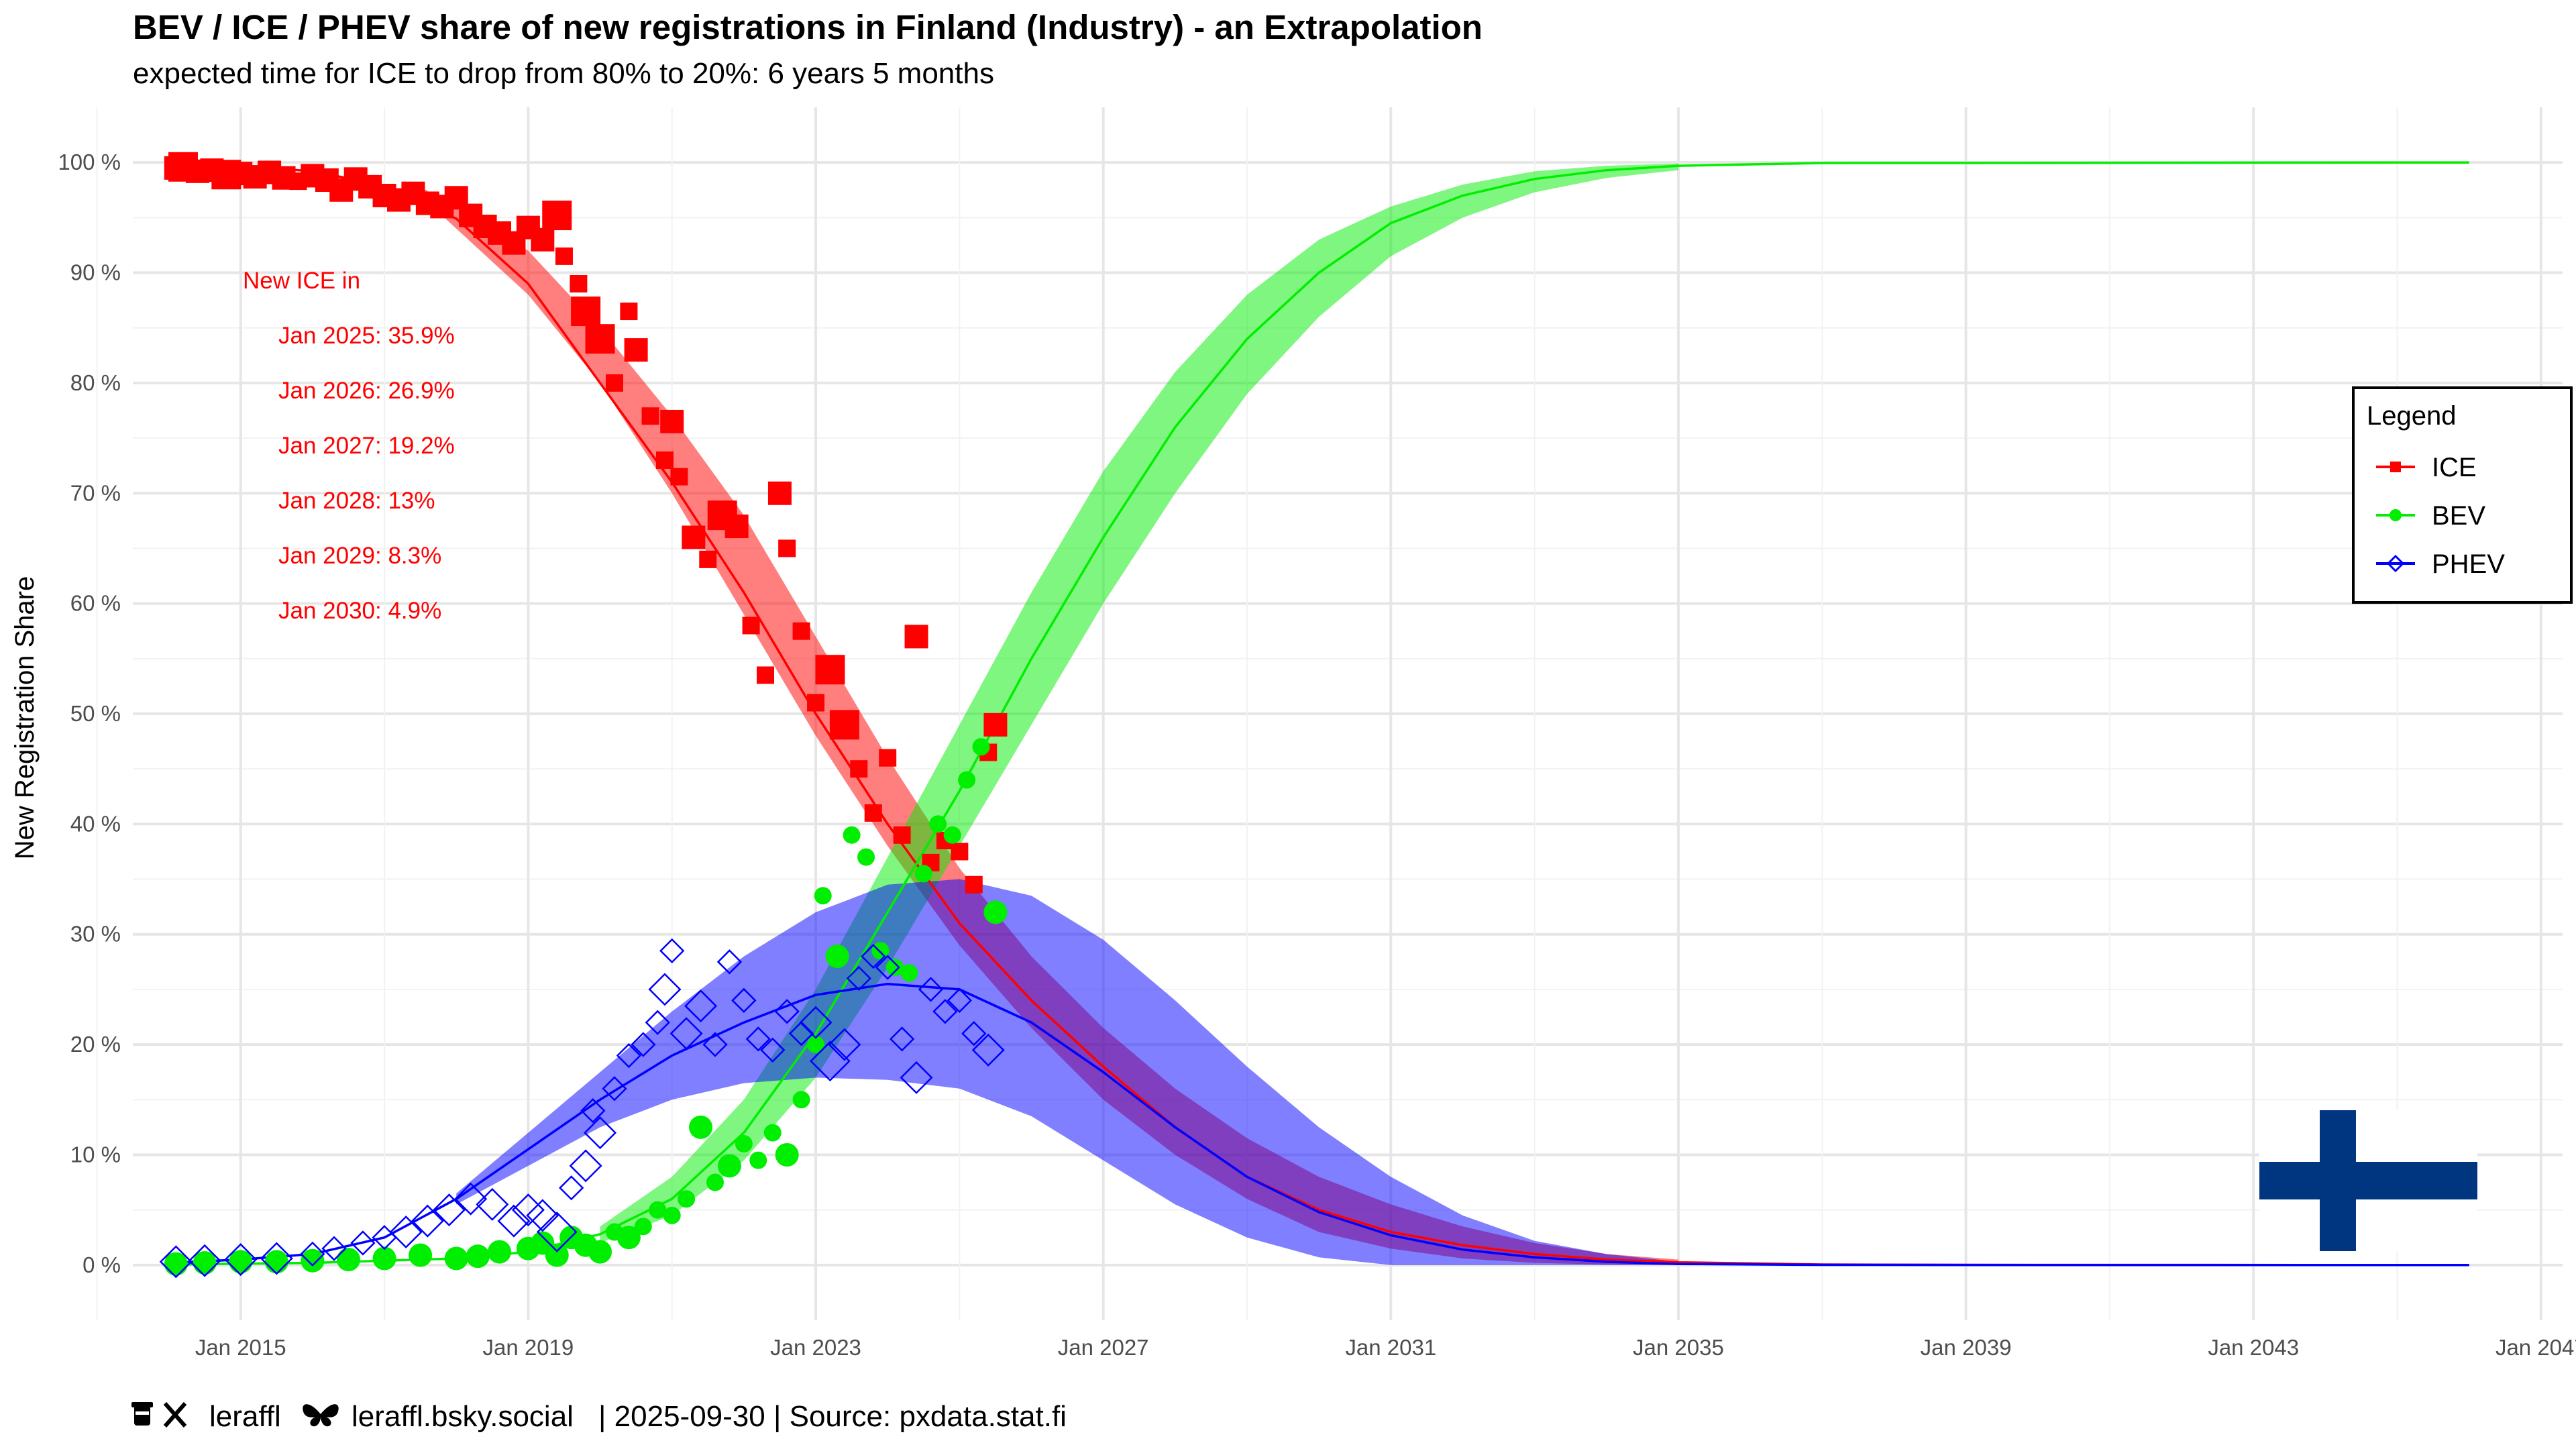  I want to click on y-tick-label: 40 %, so click(95, 823).